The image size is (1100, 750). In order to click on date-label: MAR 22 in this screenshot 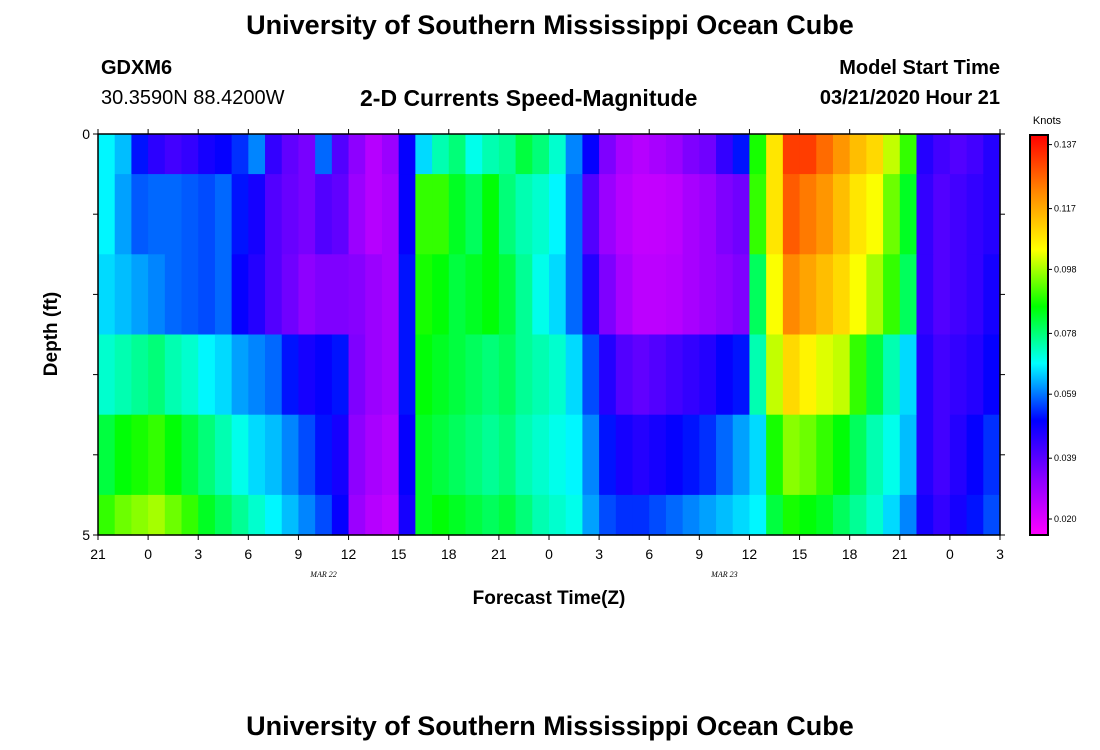, I will do `click(322, 574)`.